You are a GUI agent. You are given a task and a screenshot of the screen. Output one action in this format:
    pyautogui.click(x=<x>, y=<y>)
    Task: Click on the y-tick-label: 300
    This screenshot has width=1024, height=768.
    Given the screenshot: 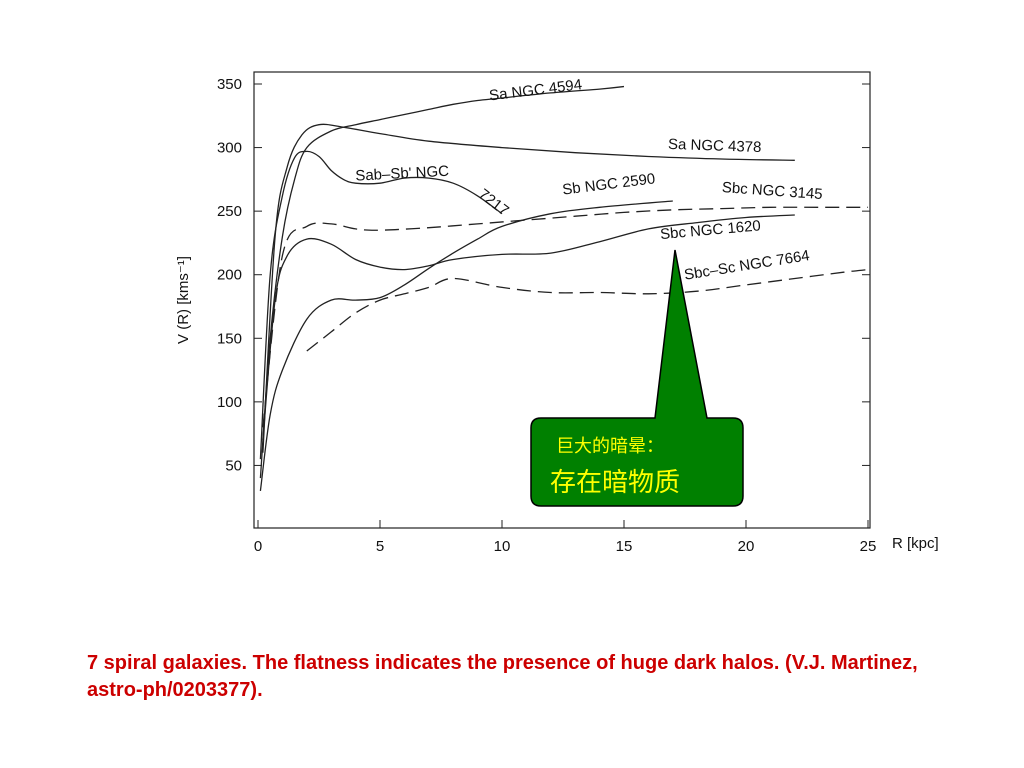 What is the action you would take?
    pyautogui.click(x=229, y=148)
    